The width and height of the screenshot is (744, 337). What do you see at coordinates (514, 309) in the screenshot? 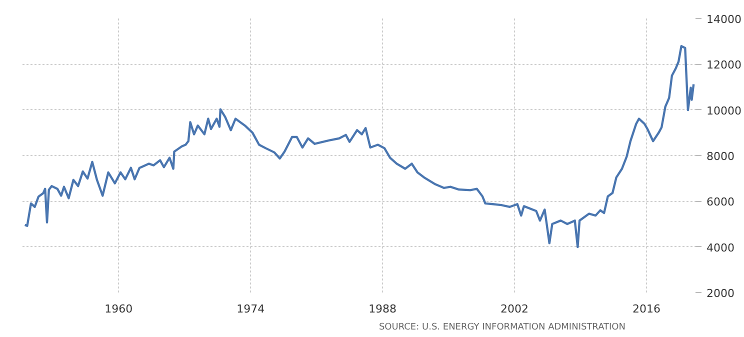
I see `x-tick-label: 2002` at bounding box center [514, 309].